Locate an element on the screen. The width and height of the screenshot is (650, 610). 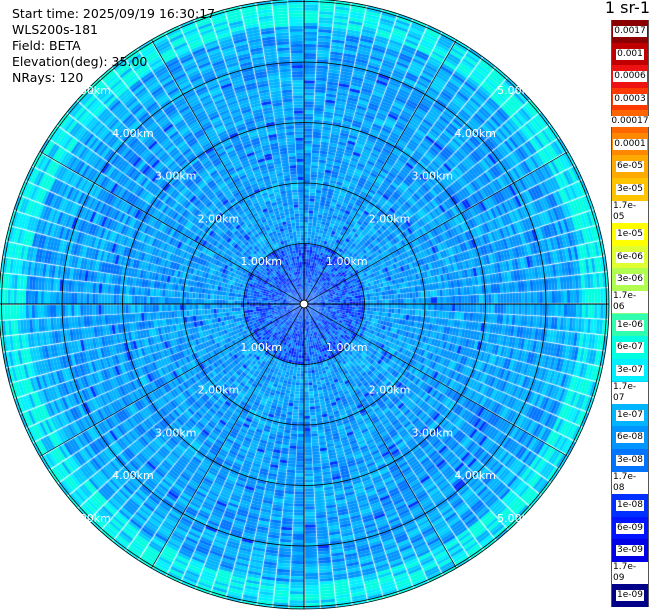
colorbar-level-7: 3e-05 is located at coordinates (630, 190).